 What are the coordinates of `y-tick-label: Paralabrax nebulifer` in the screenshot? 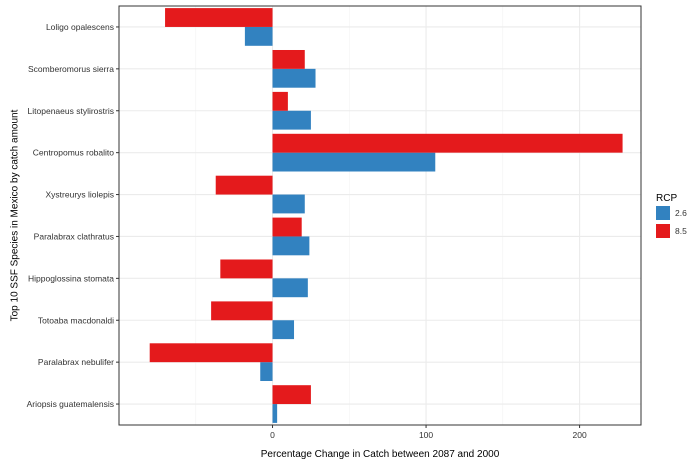 It's located at (76, 362).